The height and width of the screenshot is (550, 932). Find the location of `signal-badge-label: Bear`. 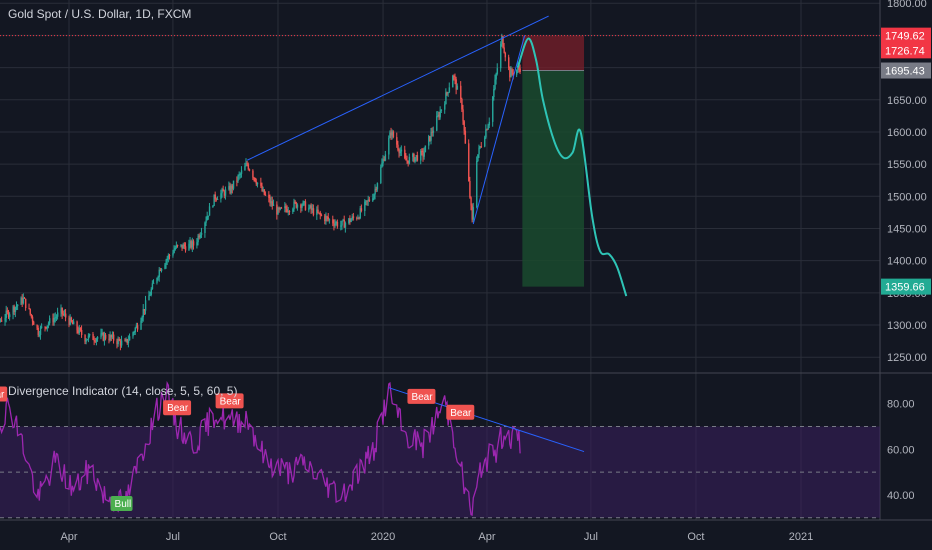

signal-badge-label: Bear is located at coordinates (422, 397).